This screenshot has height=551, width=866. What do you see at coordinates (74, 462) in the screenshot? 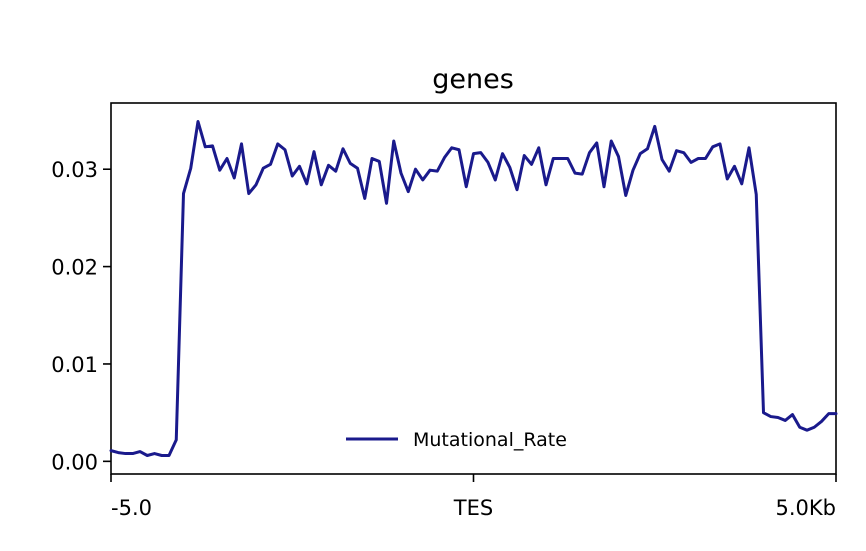
I see `y-tick-label: 0.00` at bounding box center [74, 462].